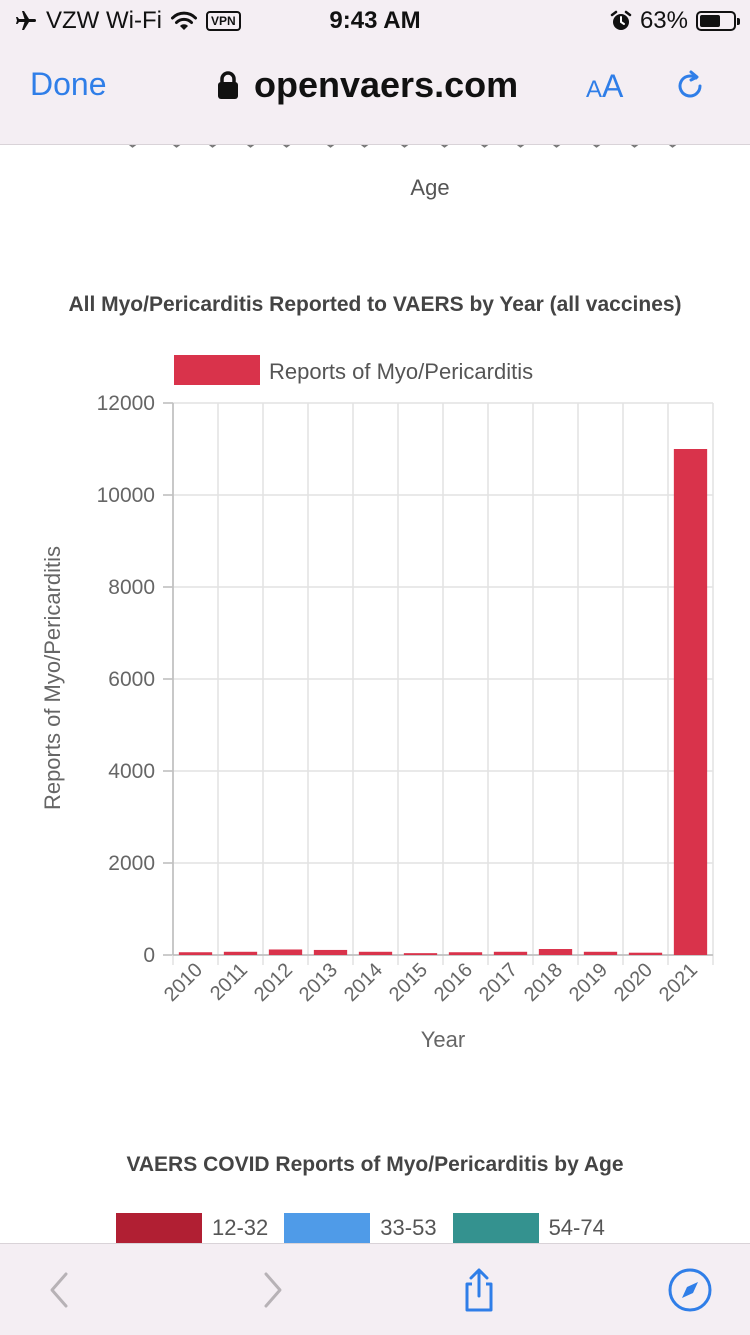 Image resolution: width=750 pixels, height=1335 pixels. I want to click on status-left: VZW Wi-Fi VPN, so click(127, 21).